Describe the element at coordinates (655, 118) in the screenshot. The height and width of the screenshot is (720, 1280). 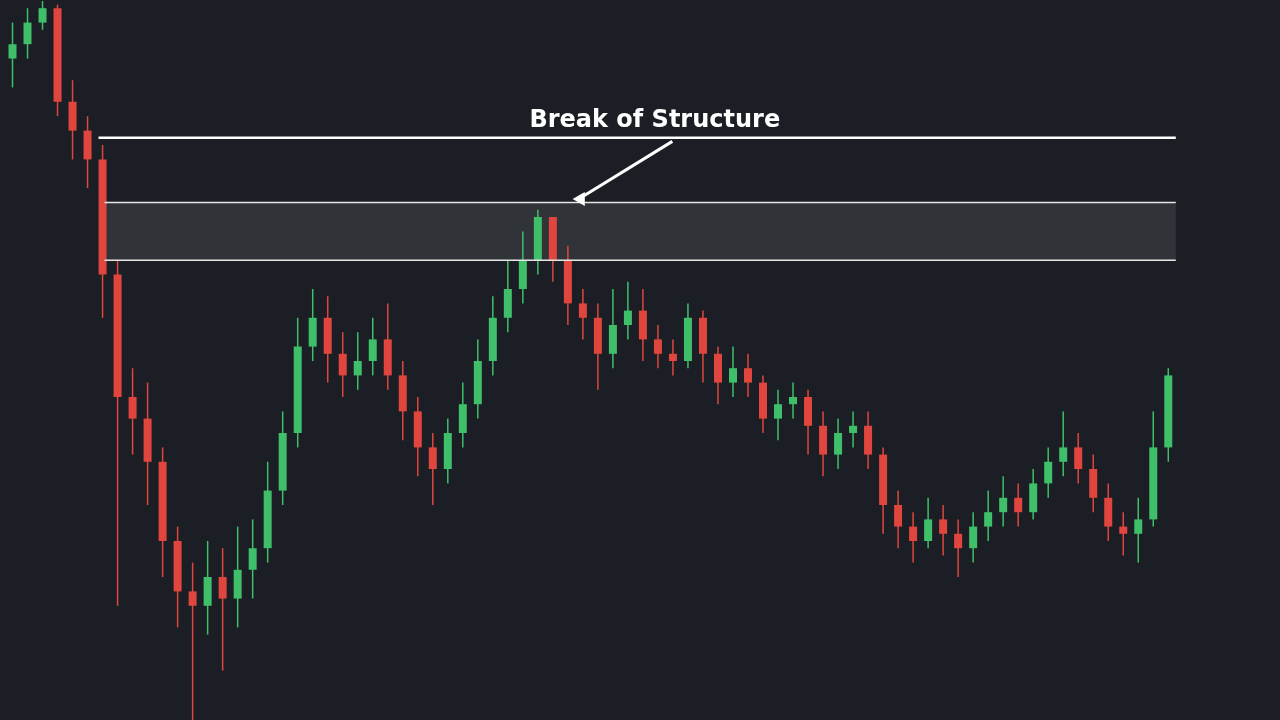
I see `annotation: Break of Structure` at that location.